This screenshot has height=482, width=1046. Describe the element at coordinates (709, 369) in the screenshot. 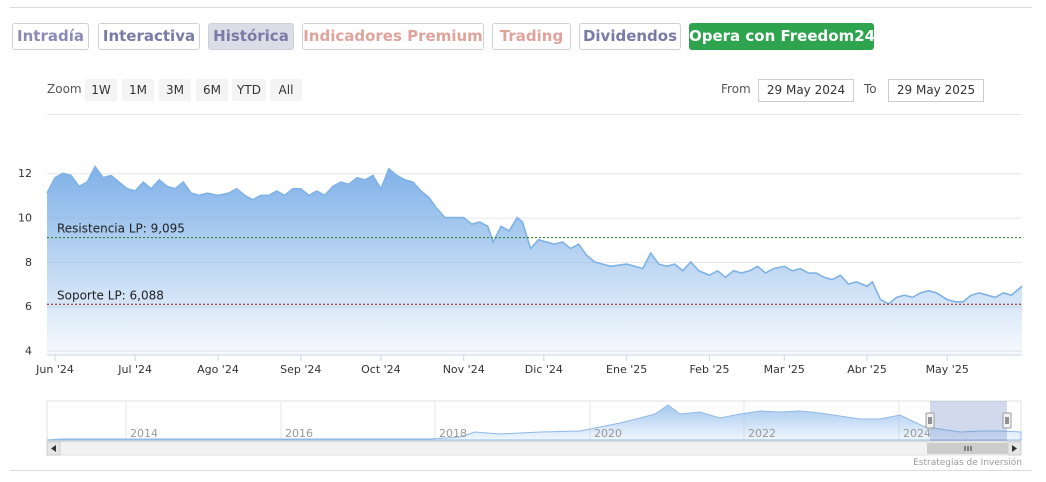

I see `x-tick-label: Feb '25` at that location.